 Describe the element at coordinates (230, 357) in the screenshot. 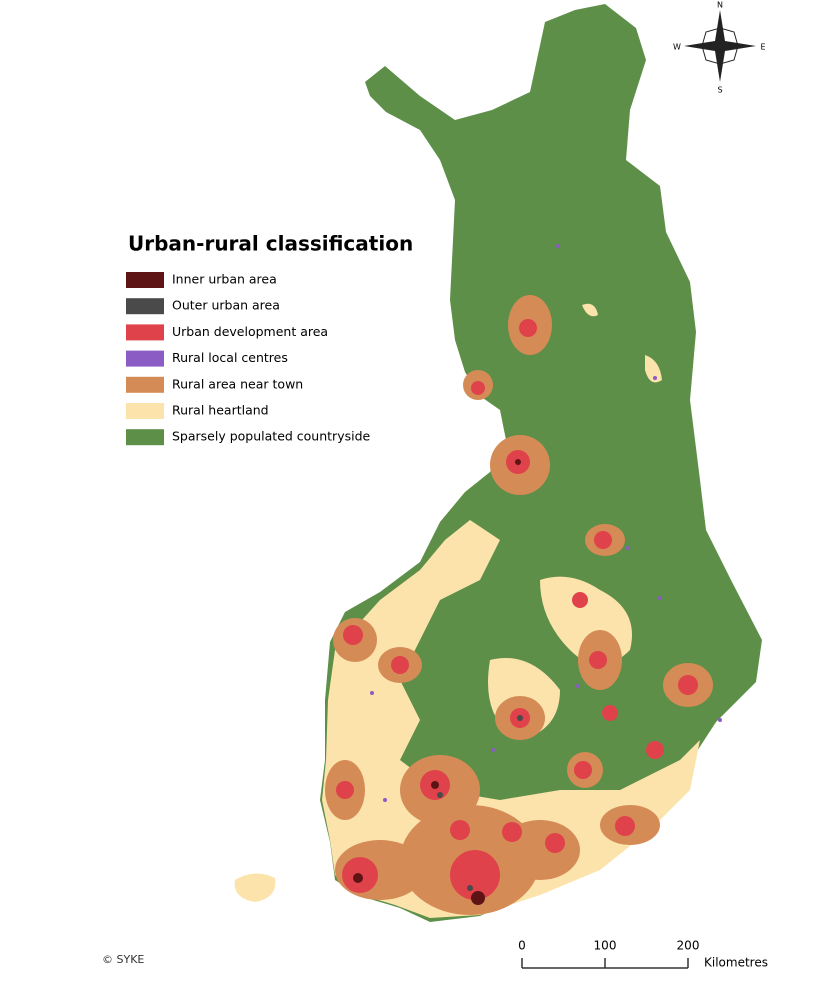

I see `legend-label: Rural local centres` at that location.